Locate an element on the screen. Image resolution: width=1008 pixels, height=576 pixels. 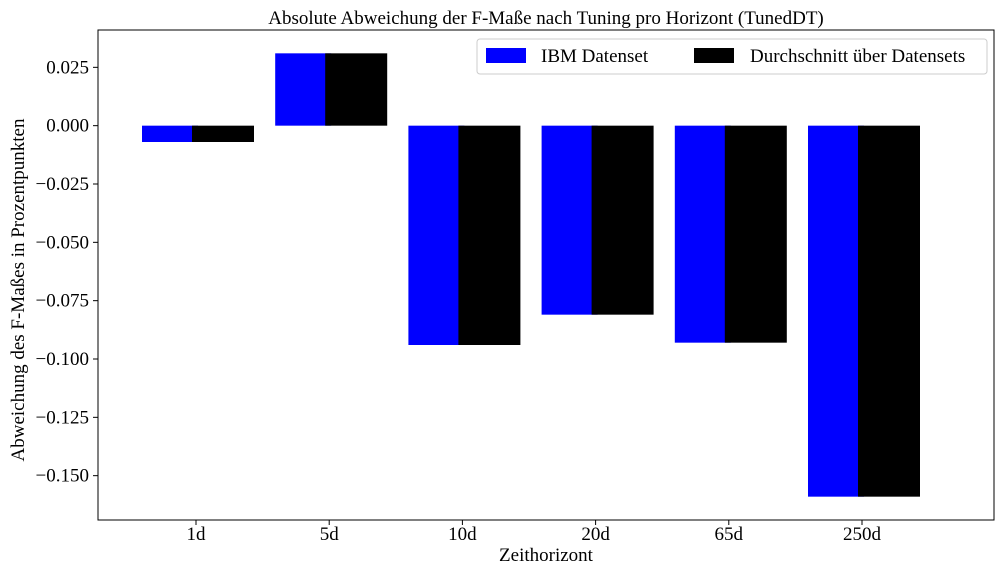
x-tick-label: 20d is located at coordinates (595, 534).